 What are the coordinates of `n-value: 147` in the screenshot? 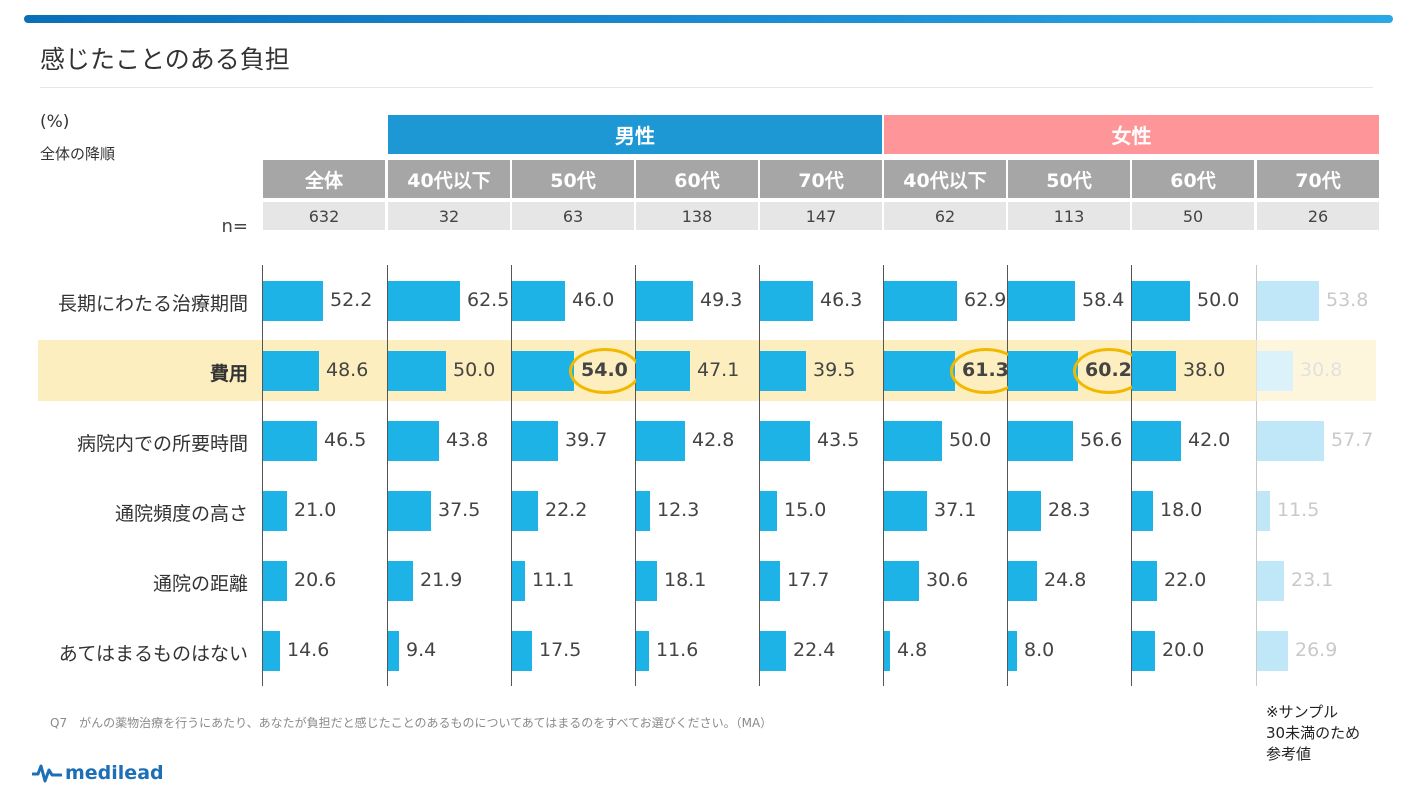 It's located at (821, 216).